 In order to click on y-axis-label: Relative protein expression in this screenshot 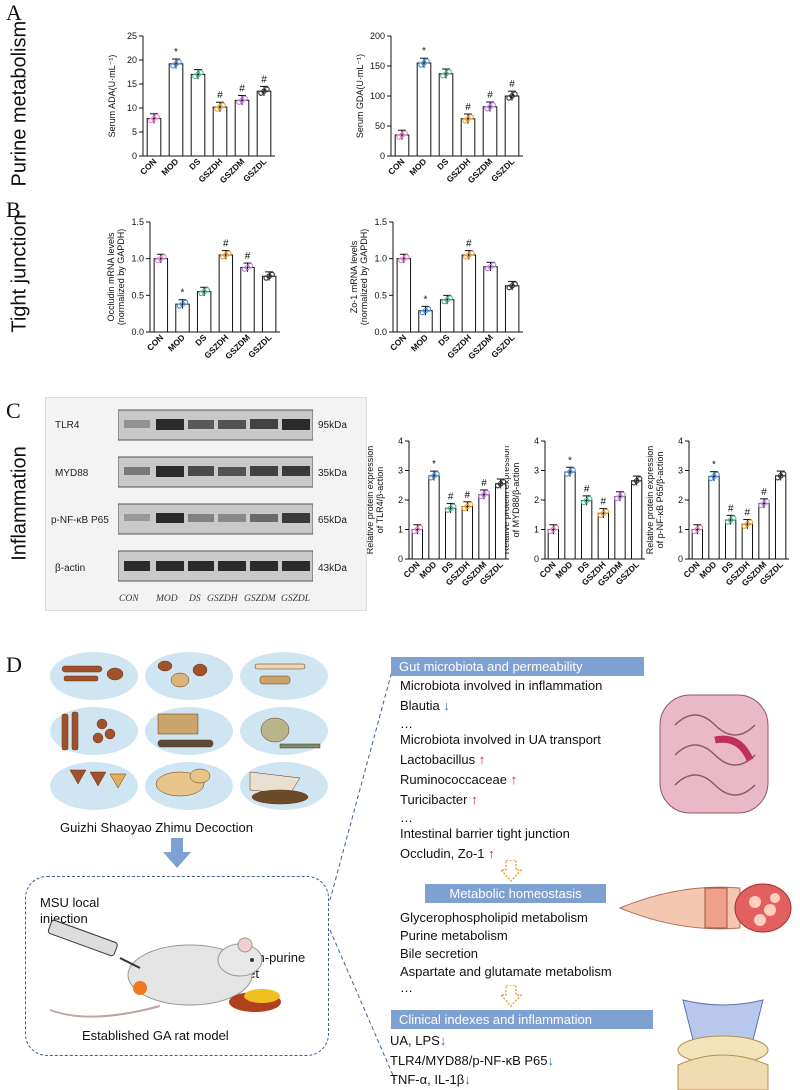, I will do `click(650, 500)`.